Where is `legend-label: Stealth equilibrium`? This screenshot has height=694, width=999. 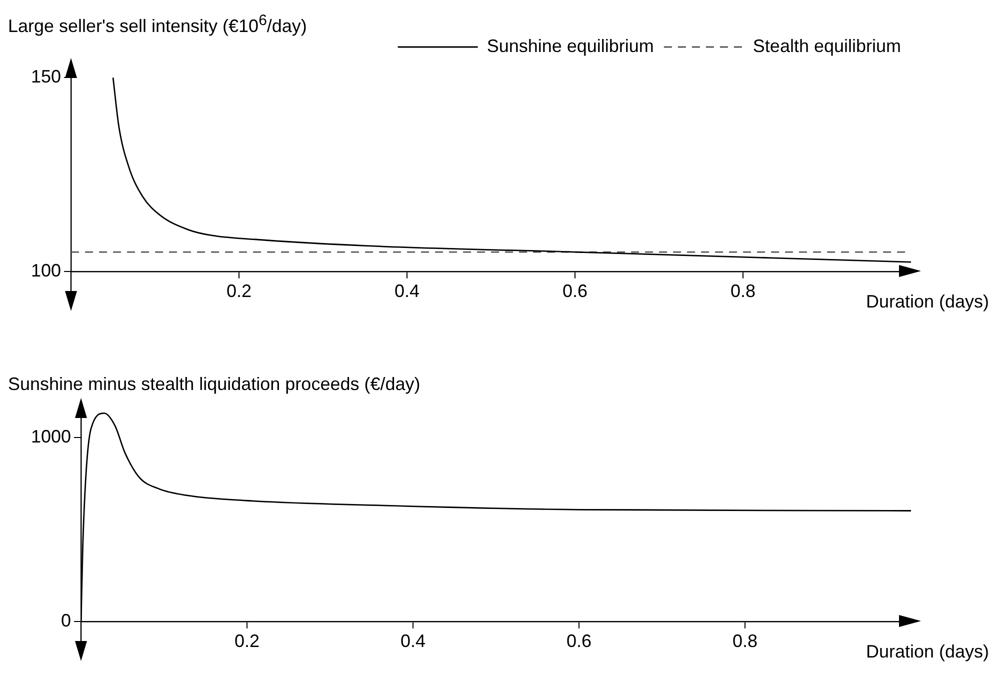 legend-label: Stealth equilibrium is located at coordinates (826, 46).